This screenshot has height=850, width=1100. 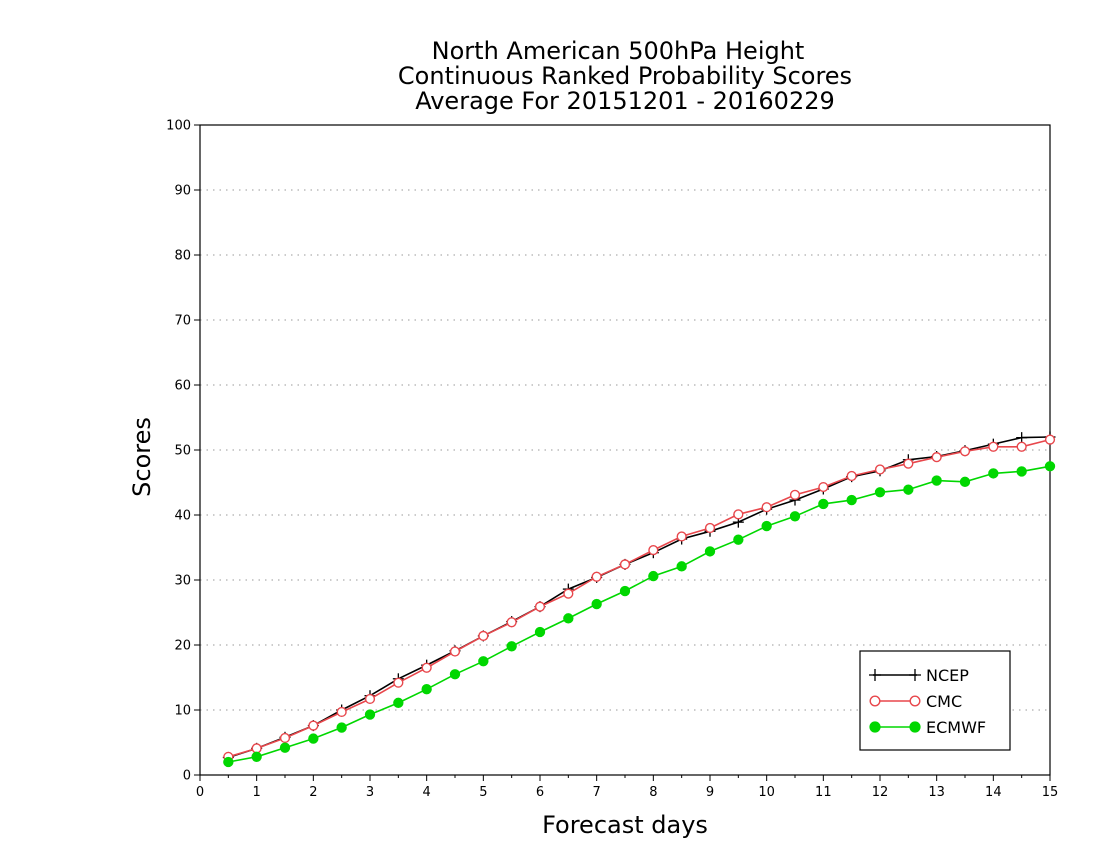 What do you see at coordinates (947, 675) in the screenshot?
I see `legend-label: NCEP` at bounding box center [947, 675].